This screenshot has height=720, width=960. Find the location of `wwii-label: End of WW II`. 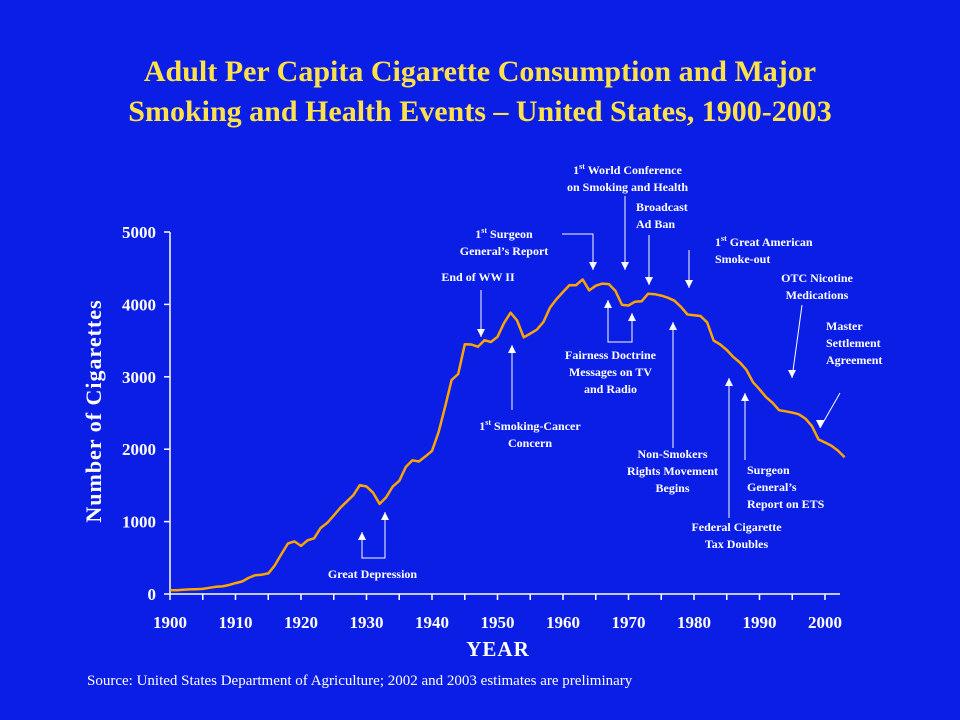

wwii-label: End of WW II is located at coordinates (478, 277).